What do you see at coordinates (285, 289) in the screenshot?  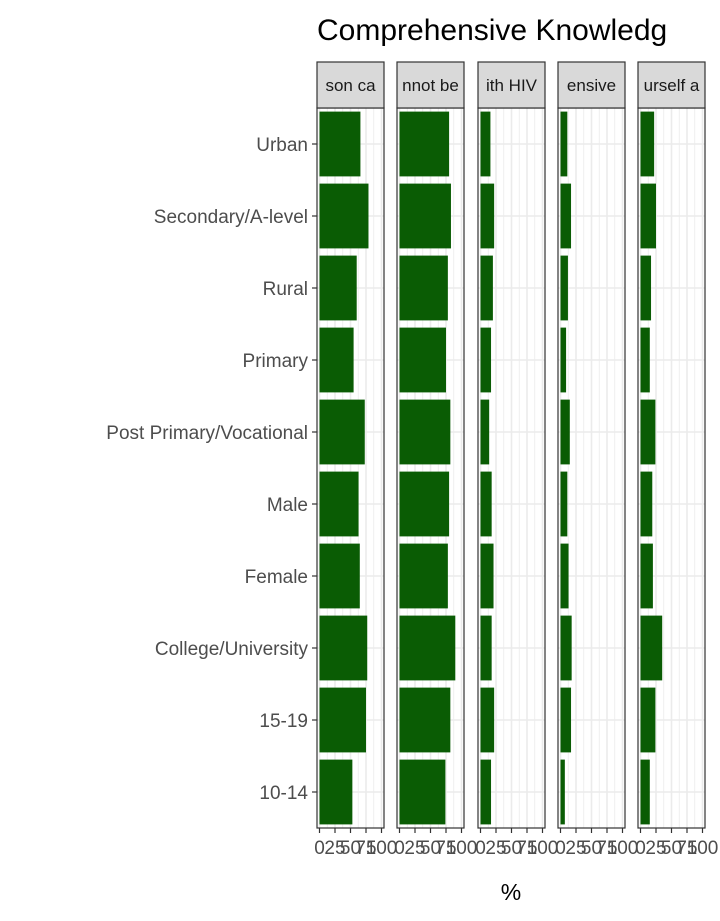 I see `category-label-3: Rural` at bounding box center [285, 289].